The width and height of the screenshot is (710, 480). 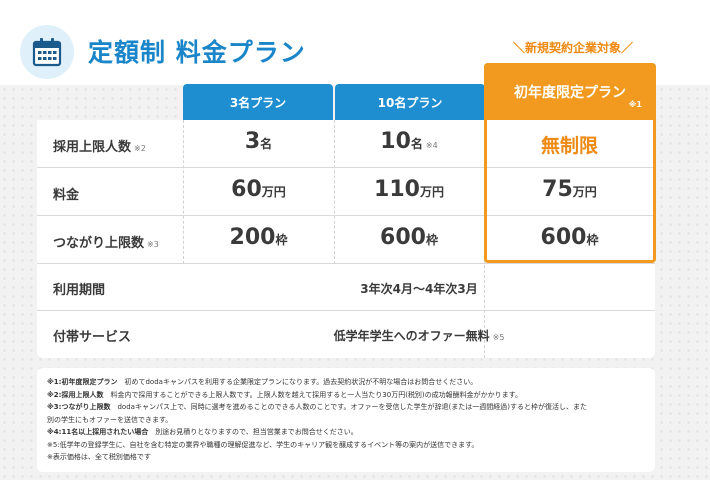 I want to click on row-label: 採用上限人数 ※2, so click(x=99, y=145).